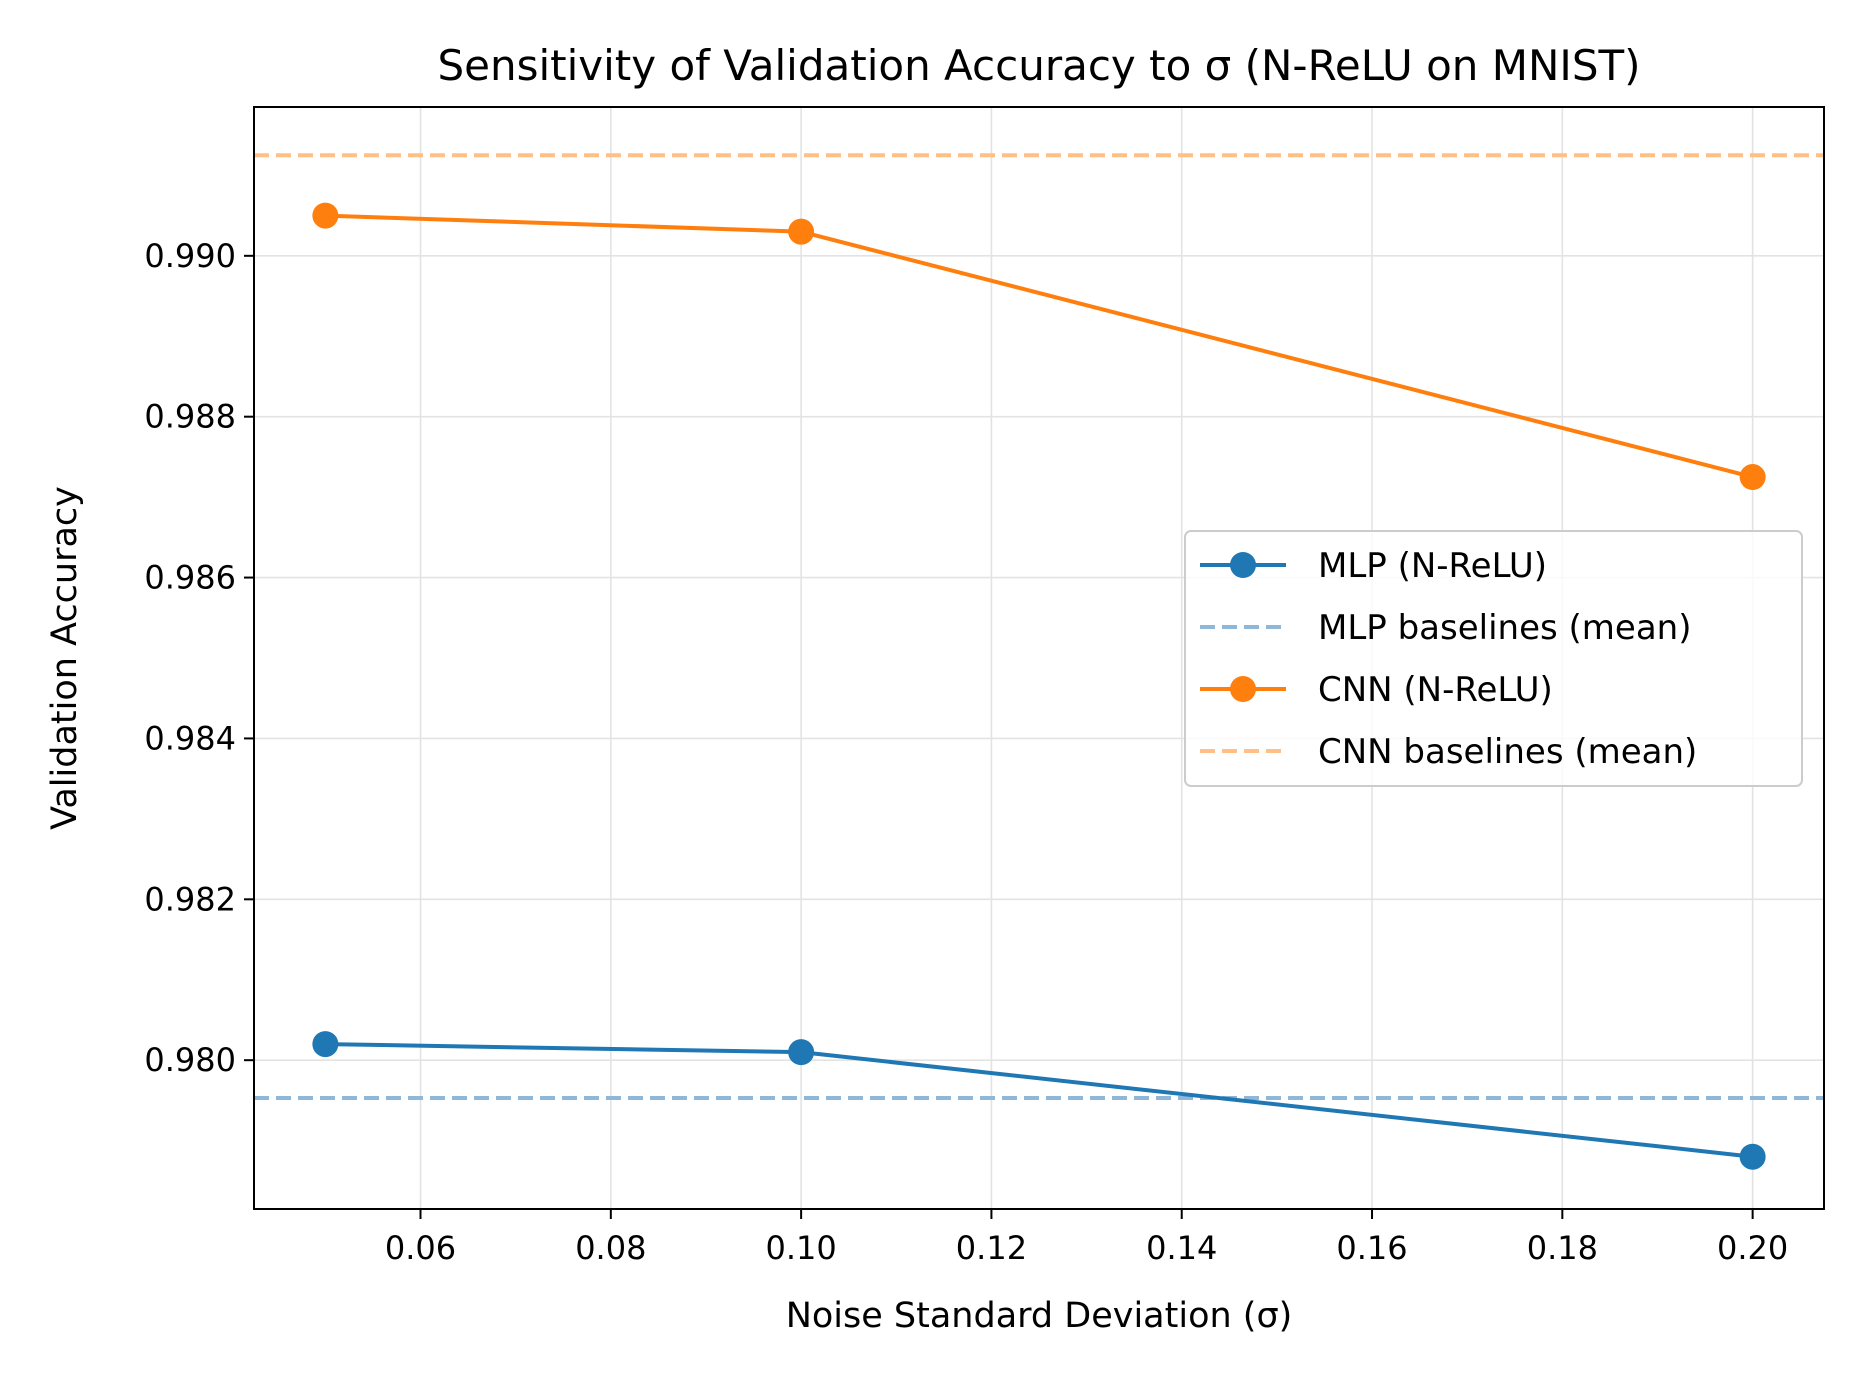 The width and height of the screenshot is (1860, 1380). What do you see at coordinates (800, 1248) in the screenshot?
I see `x-tick-label: 0.10` at bounding box center [800, 1248].